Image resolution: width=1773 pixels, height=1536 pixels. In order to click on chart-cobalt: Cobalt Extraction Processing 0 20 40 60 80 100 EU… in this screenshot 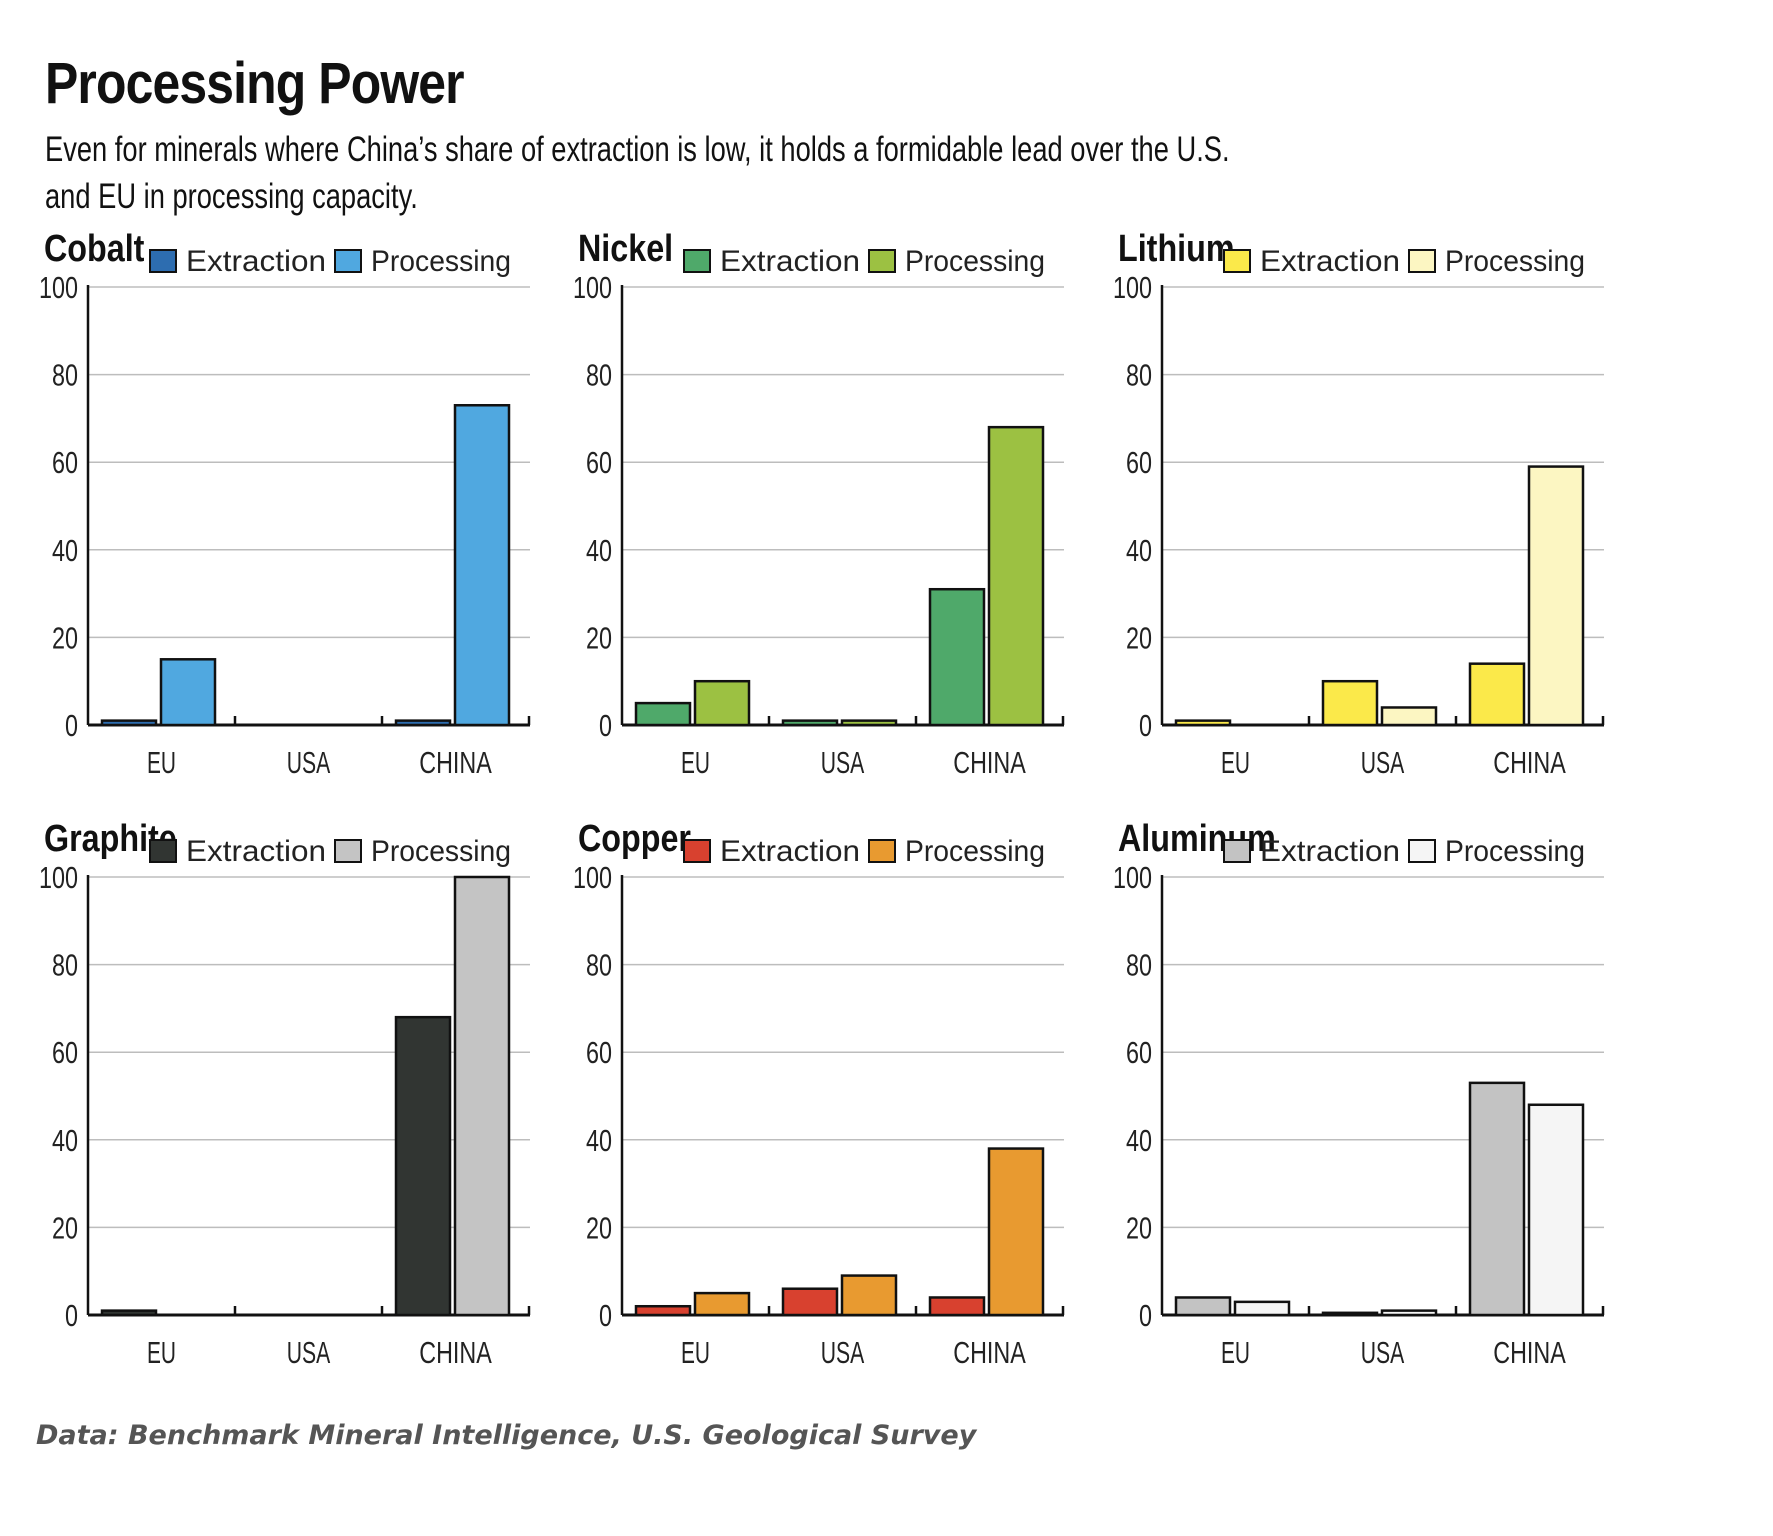, I will do `click(285, 504)`.